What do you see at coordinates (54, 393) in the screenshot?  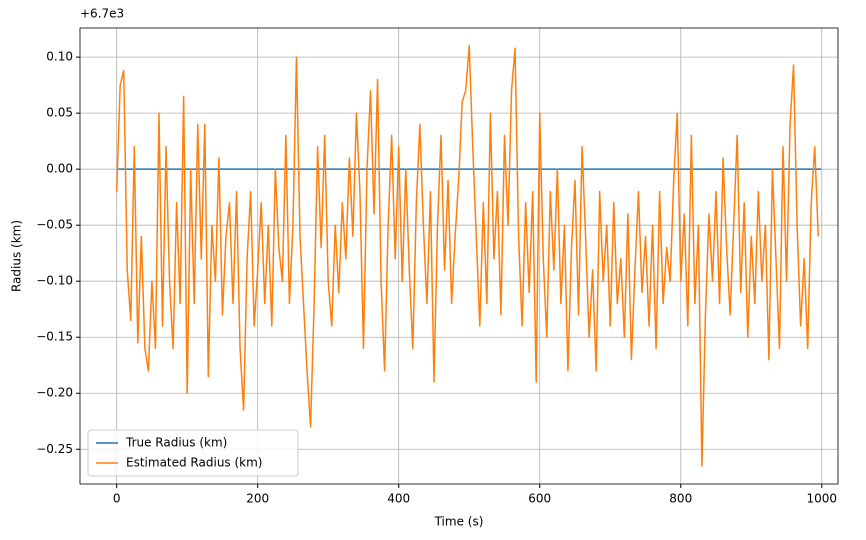 I see `y-tick-label: −0.20` at bounding box center [54, 393].